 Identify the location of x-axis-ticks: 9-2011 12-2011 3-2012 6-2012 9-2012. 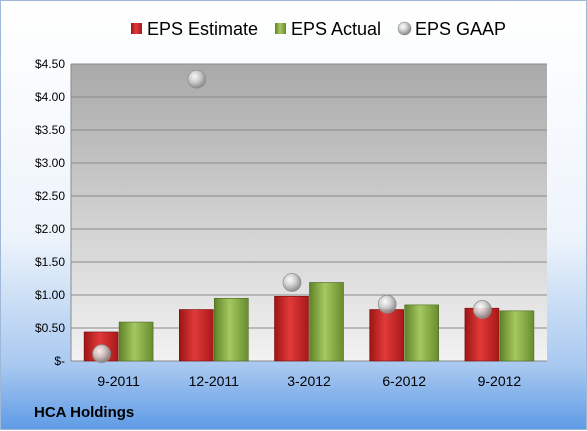
(309, 381).